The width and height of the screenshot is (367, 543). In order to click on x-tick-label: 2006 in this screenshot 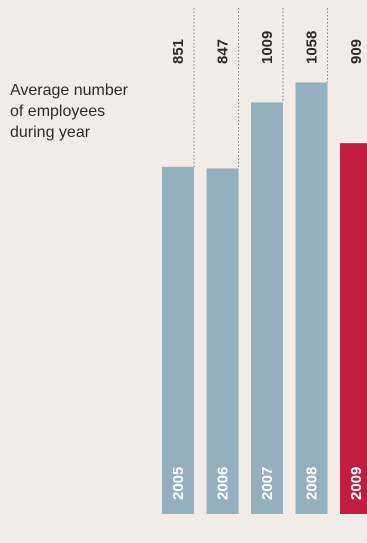, I will do `click(223, 483)`.